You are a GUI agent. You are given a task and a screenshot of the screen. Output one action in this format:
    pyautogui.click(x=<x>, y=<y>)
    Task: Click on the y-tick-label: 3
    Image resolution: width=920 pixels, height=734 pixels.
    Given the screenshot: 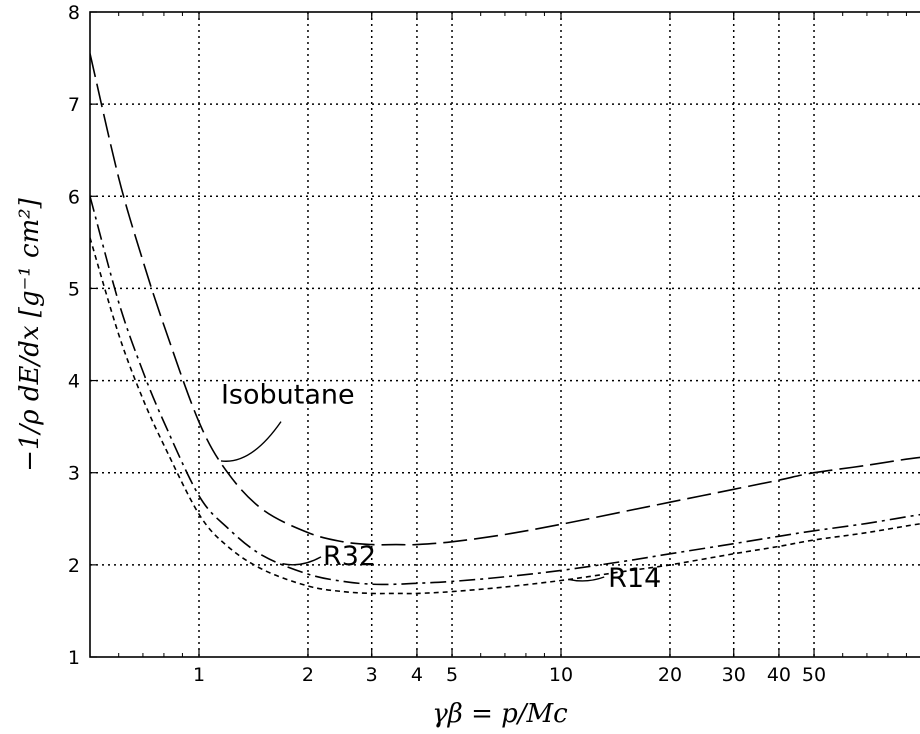 What is the action you would take?
    pyautogui.click(x=74, y=474)
    